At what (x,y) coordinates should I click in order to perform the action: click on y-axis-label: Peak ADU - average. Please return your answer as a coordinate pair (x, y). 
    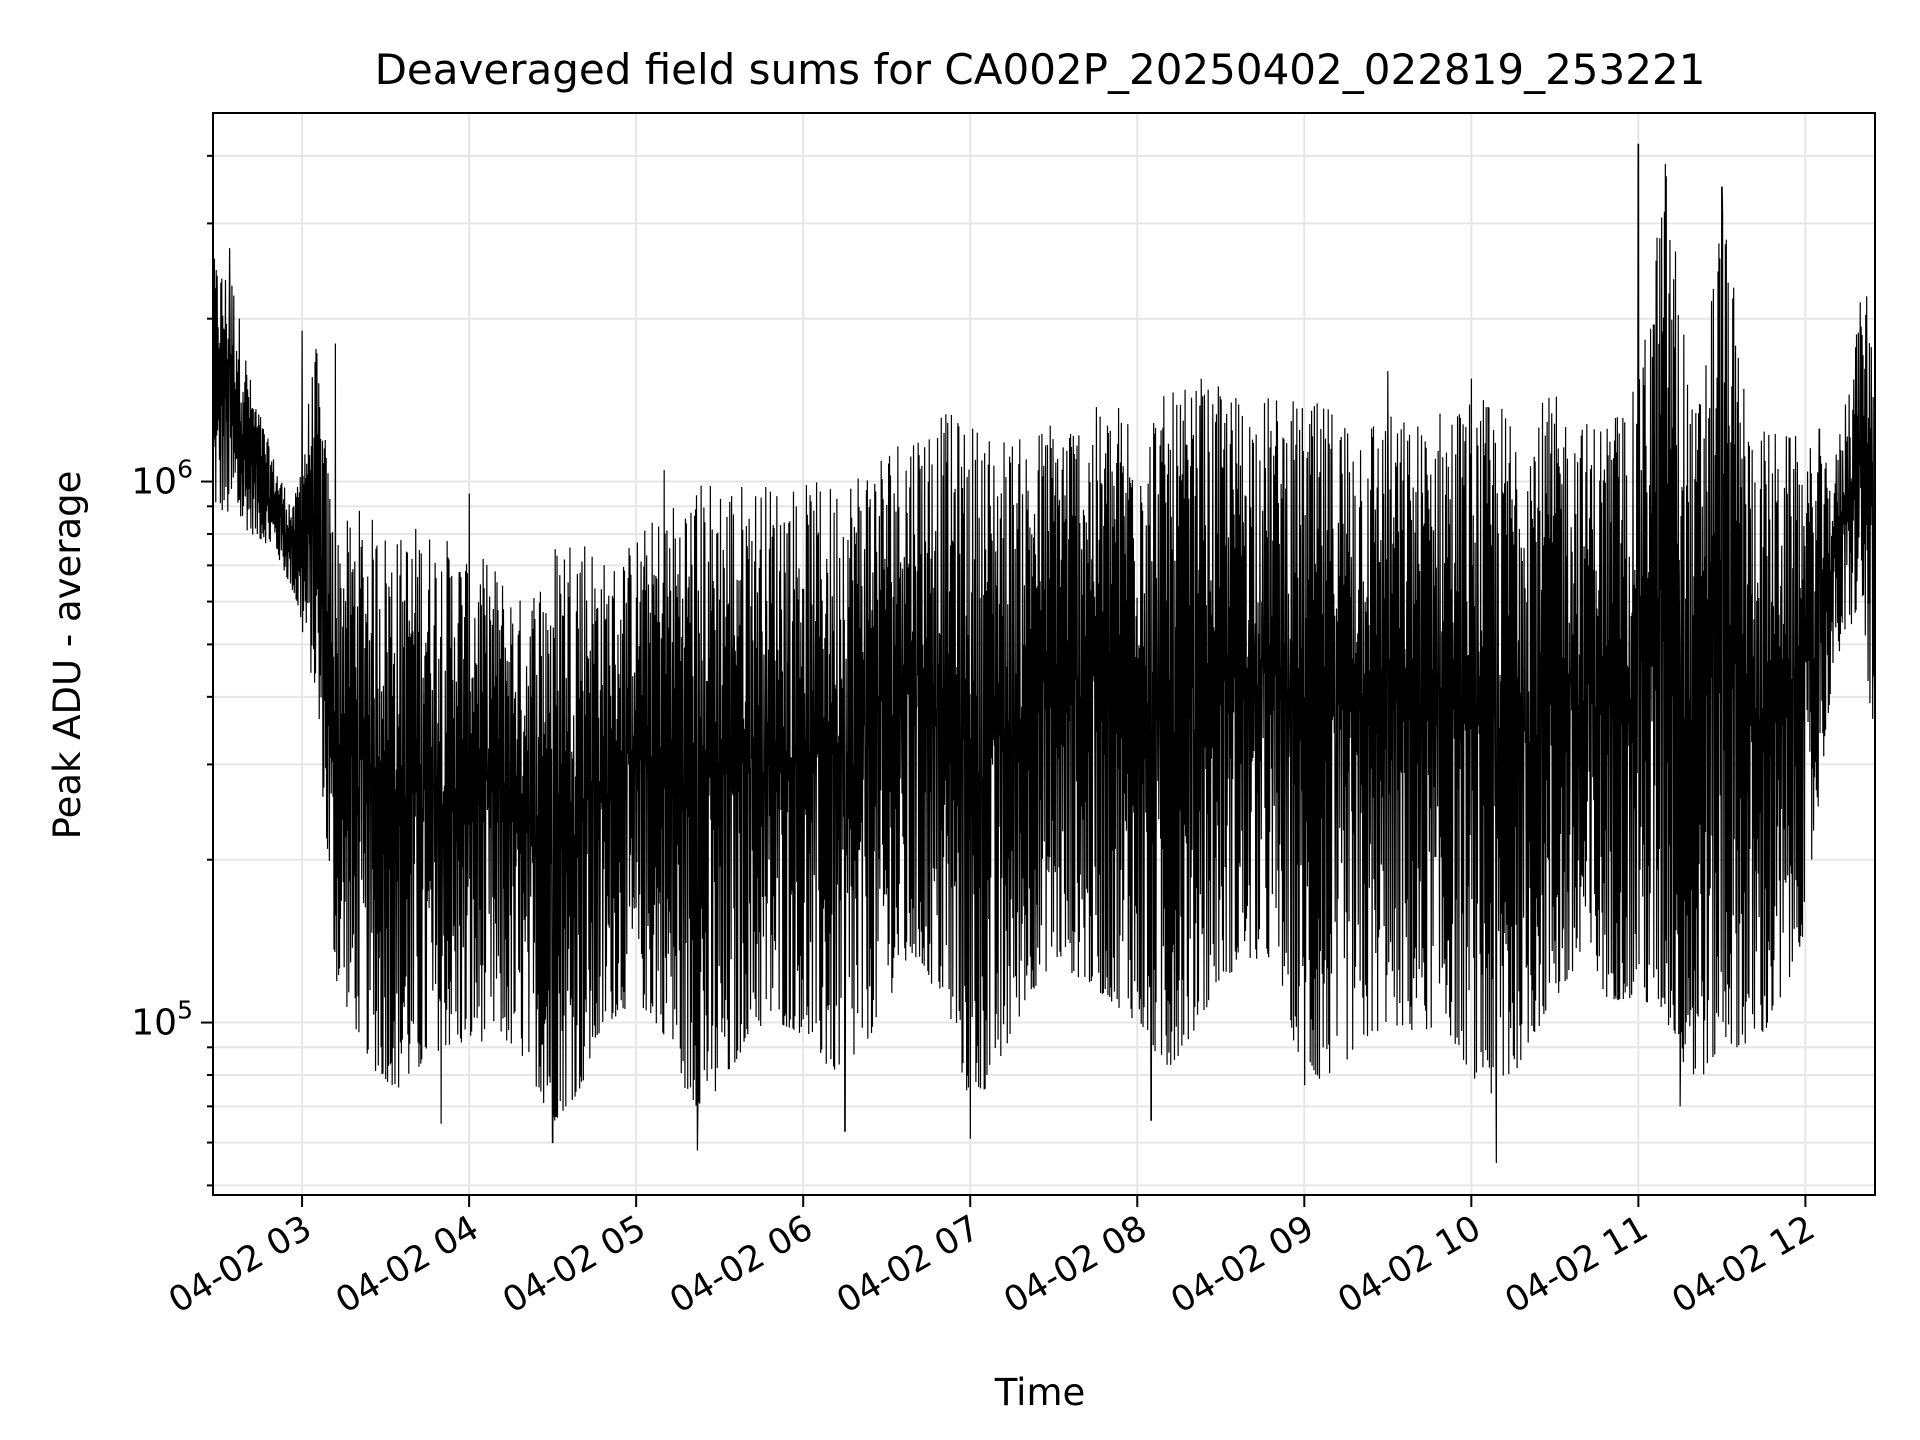
    Looking at the image, I should click on (67, 655).